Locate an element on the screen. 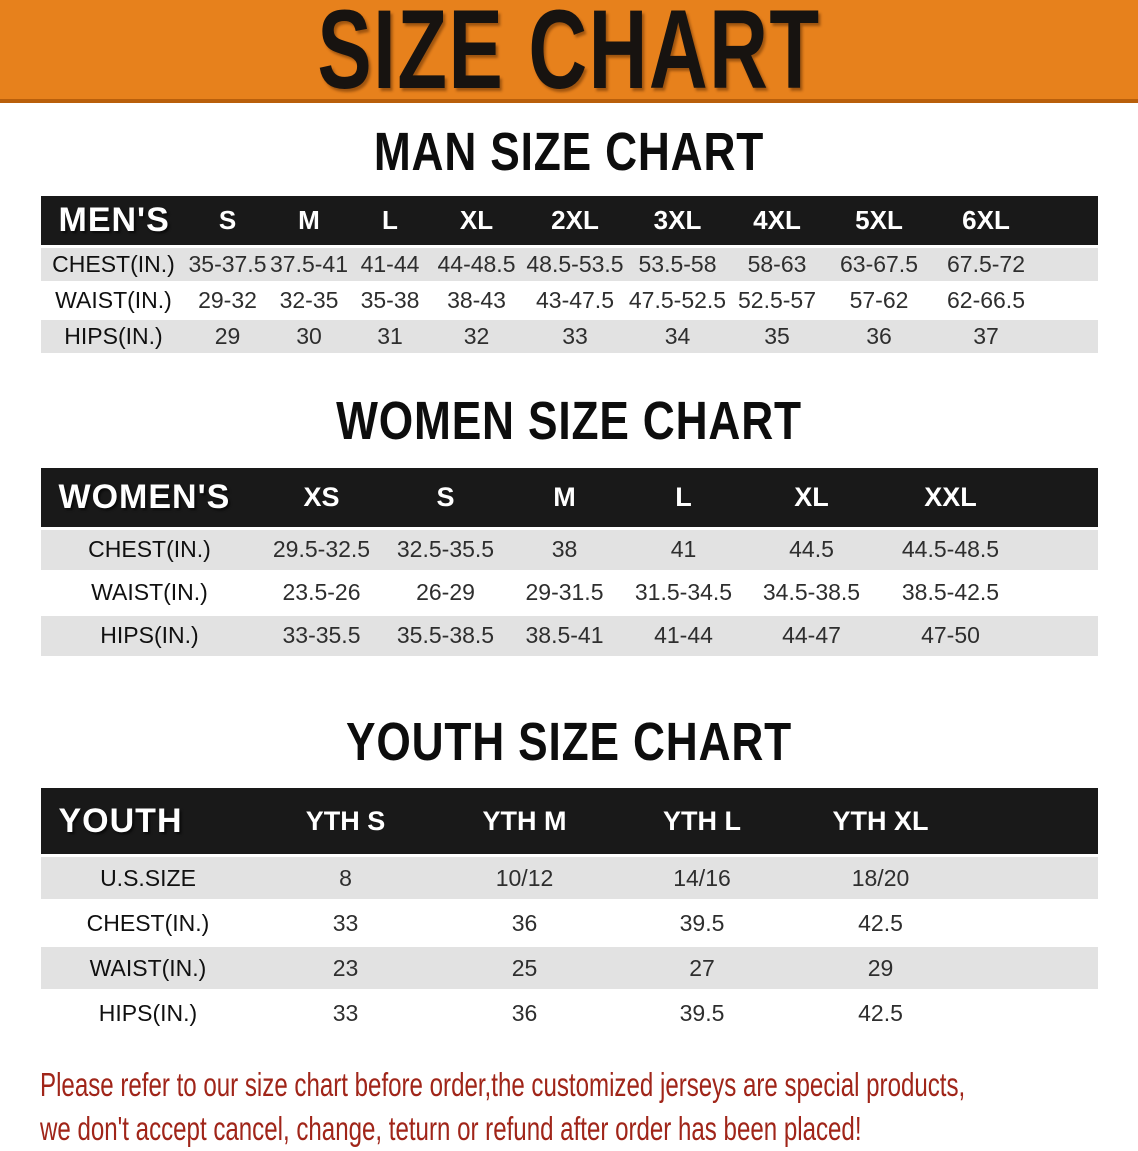 The width and height of the screenshot is (1138, 1151). size-cell: 44-47 is located at coordinates (811, 637).